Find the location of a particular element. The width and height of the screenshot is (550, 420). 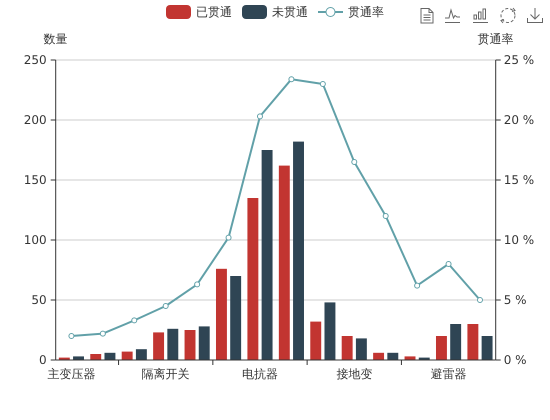

y2-tick-label: 0 % is located at coordinates (515, 360).